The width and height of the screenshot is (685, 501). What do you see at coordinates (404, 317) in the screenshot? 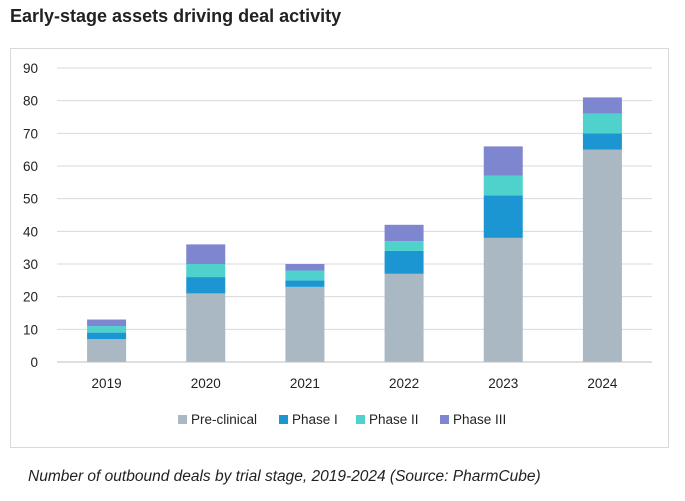
I see `bar-segment-pre-clinical-2022` at bounding box center [404, 317].